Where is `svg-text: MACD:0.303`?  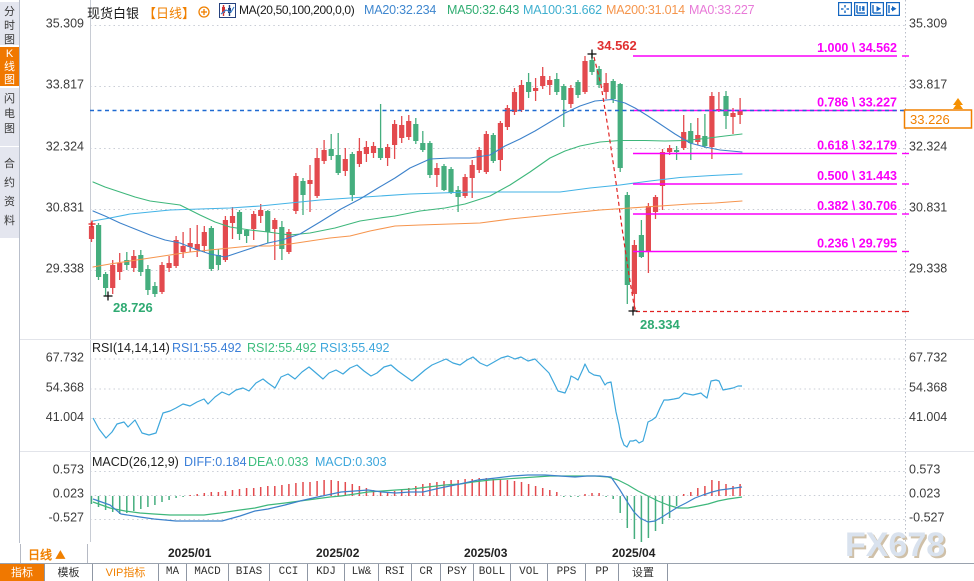
svg-text: MACD:0.303 is located at coordinates (351, 462).